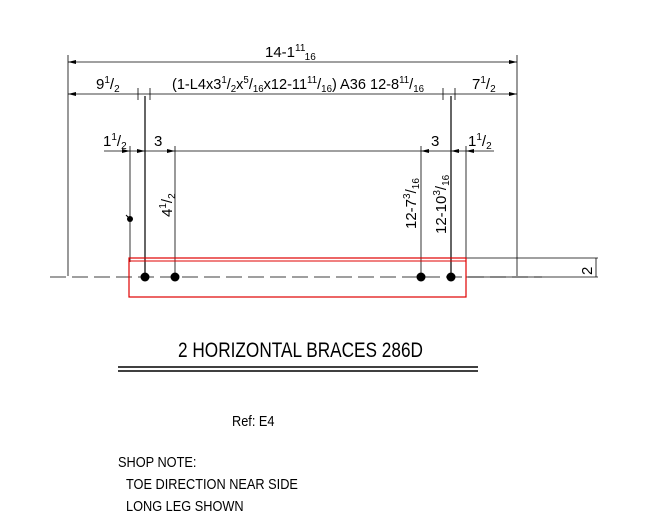  I want to click on drawing-title: 2 HORIZONTAL BRACES 286D, so click(300, 350).